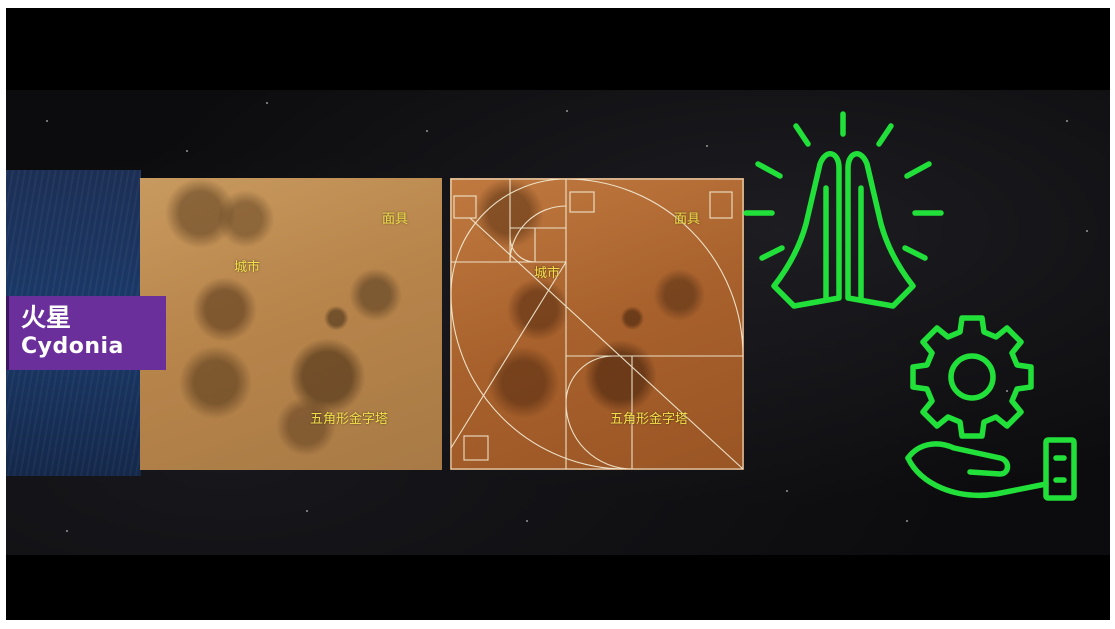 The height and width of the screenshot is (629, 1115). What do you see at coordinates (843, 210) in the screenshot?
I see `praying-hands-icon` at bounding box center [843, 210].